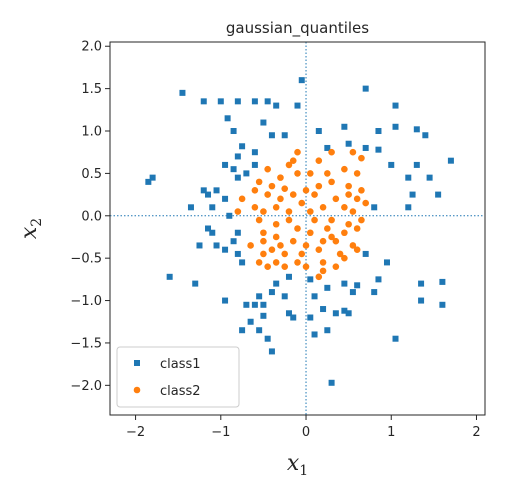 Image resolution: width=511 pixels, height=494 pixels. What do you see at coordinates (91, 47) in the screenshot?
I see `y-tick-label: 2.0` at bounding box center [91, 47].